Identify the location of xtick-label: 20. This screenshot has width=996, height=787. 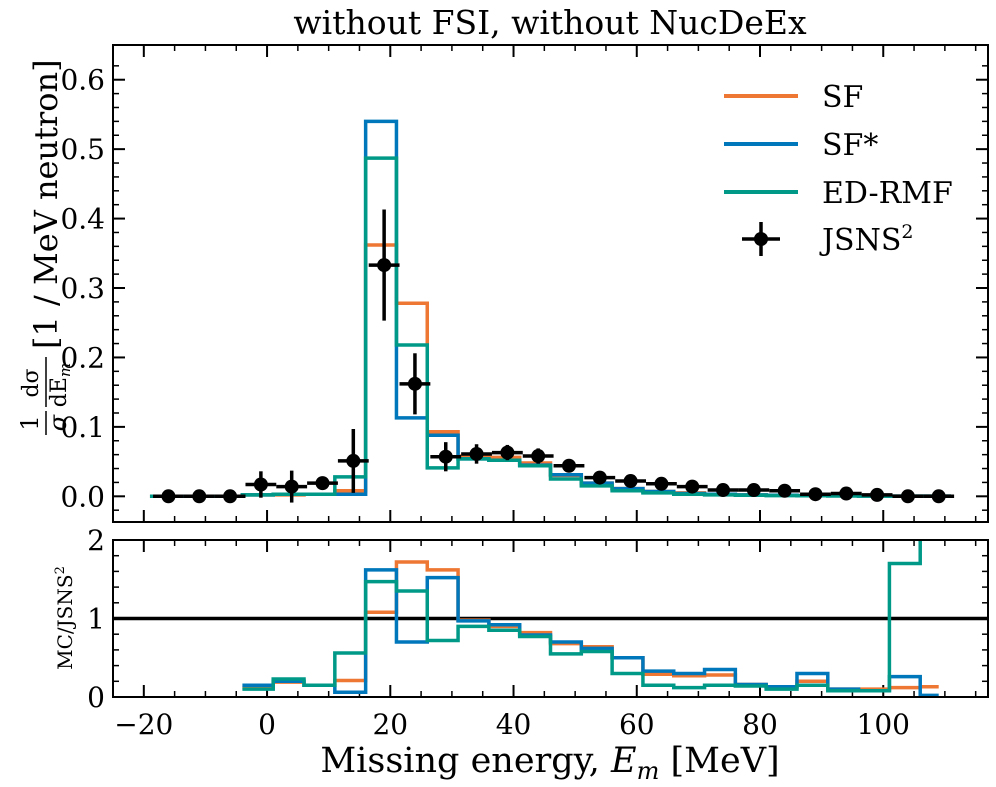
(390, 724).